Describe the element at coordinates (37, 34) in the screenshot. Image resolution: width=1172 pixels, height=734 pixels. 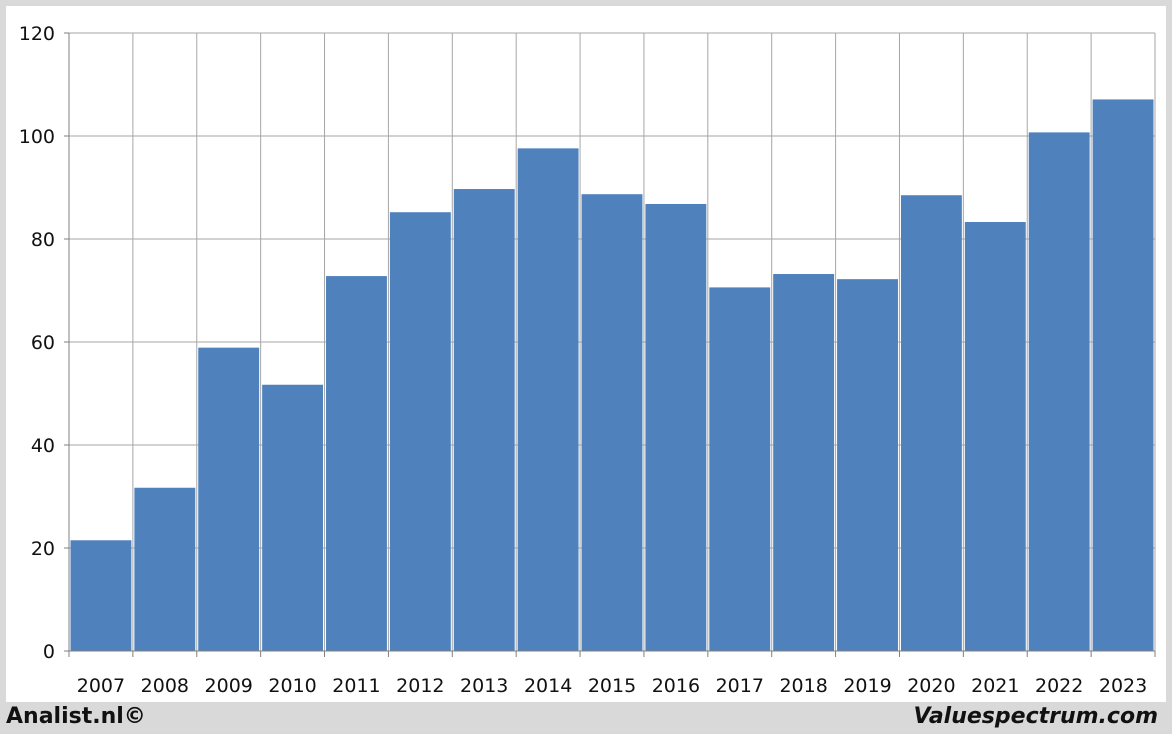
I see `y-tick-label: 120` at that location.